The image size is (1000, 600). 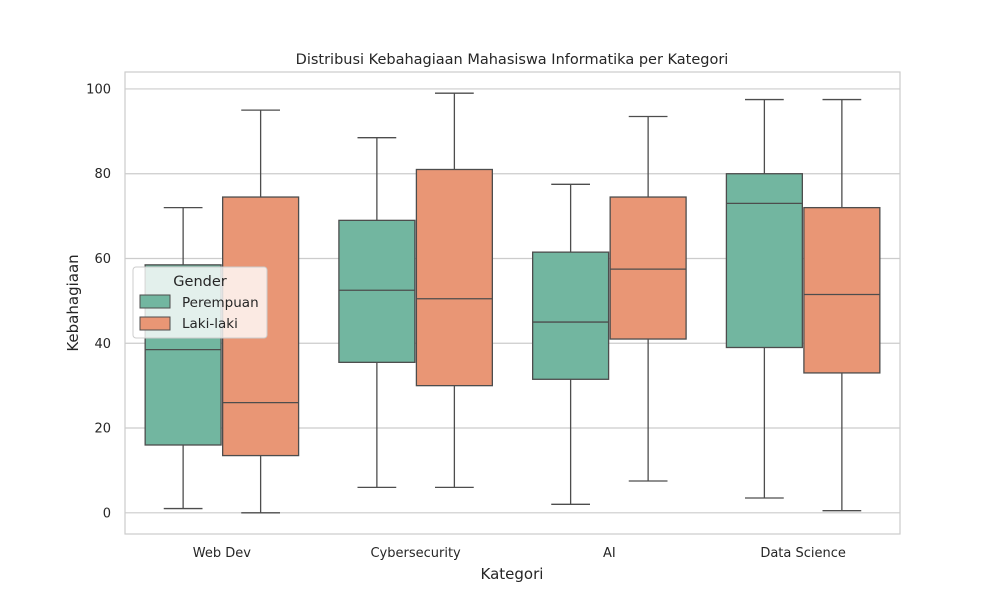 I want to click on x-tick-label-ai: AI, so click(x=609, y=553).